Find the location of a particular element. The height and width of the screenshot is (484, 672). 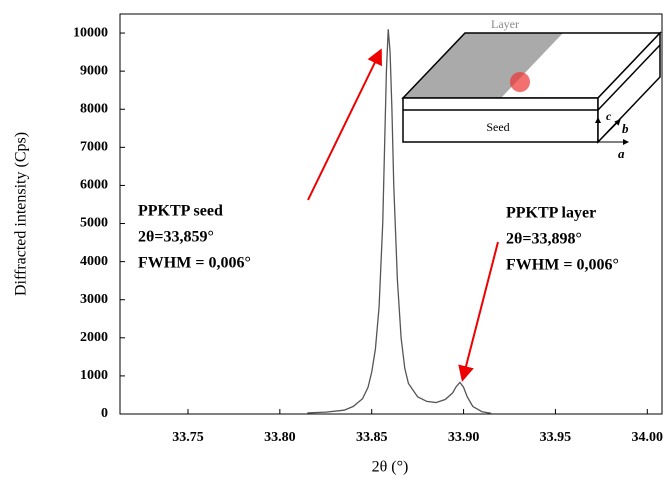

x-tick-label: 33.90 is located at coordinates (464, 437).